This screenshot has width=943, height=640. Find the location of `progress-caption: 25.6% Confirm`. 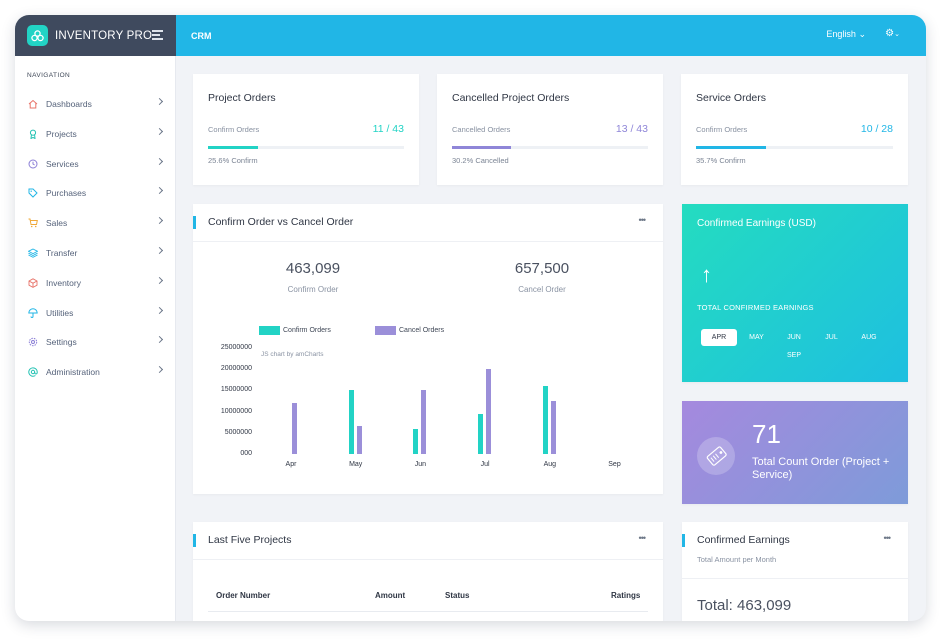

progress-caption: 25.6% Confirm is located at coordinates (233, 160).